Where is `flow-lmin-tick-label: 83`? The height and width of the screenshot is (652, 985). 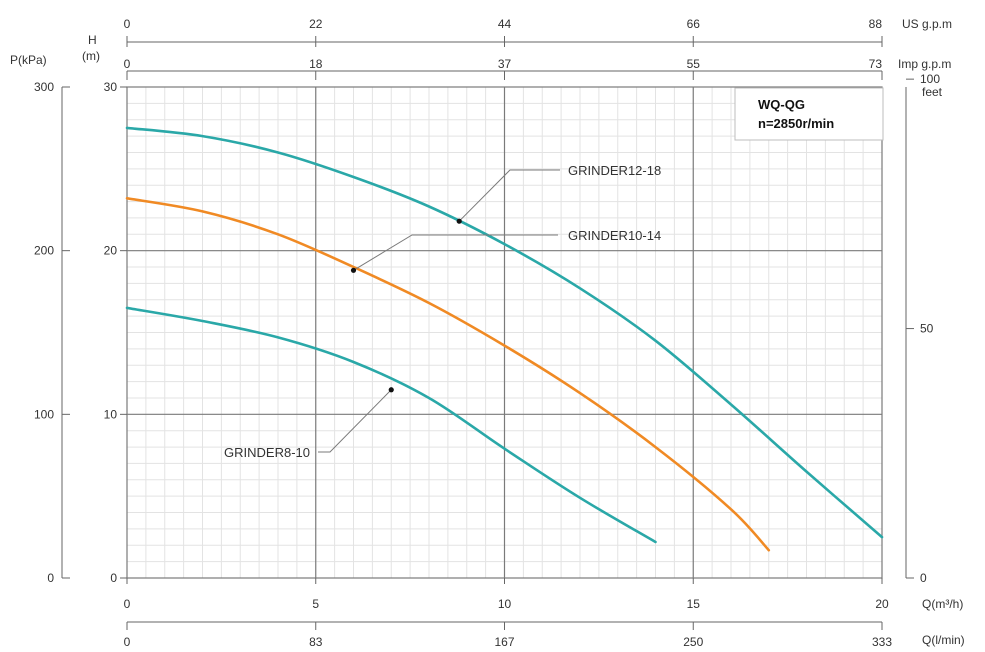 flow-lmin-tick-label: 83 is located at coordinates (316, 642).